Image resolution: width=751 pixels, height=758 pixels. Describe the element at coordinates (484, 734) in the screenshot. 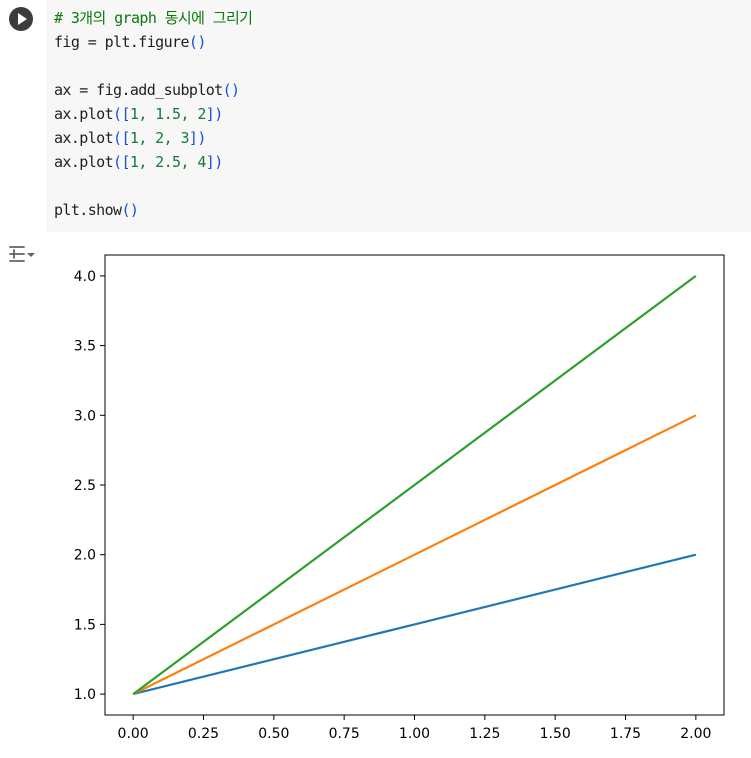

I see `x-tick-label: 1.25` at that location.